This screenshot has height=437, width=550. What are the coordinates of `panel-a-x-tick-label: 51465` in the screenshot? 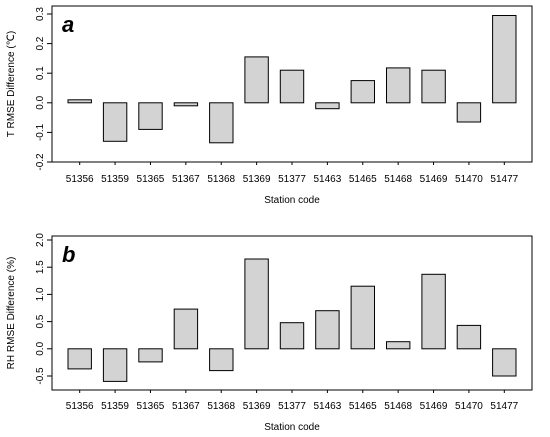 It's located at (363, 179).